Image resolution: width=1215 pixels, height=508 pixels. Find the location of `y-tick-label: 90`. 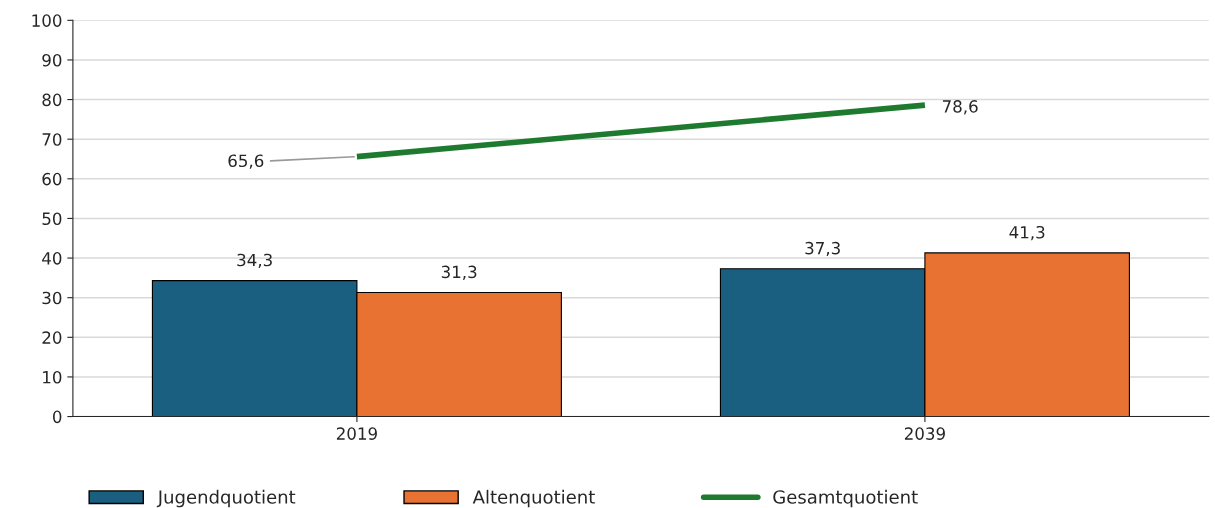

y-tick-label: 90 is located at coordinates (52, 60).